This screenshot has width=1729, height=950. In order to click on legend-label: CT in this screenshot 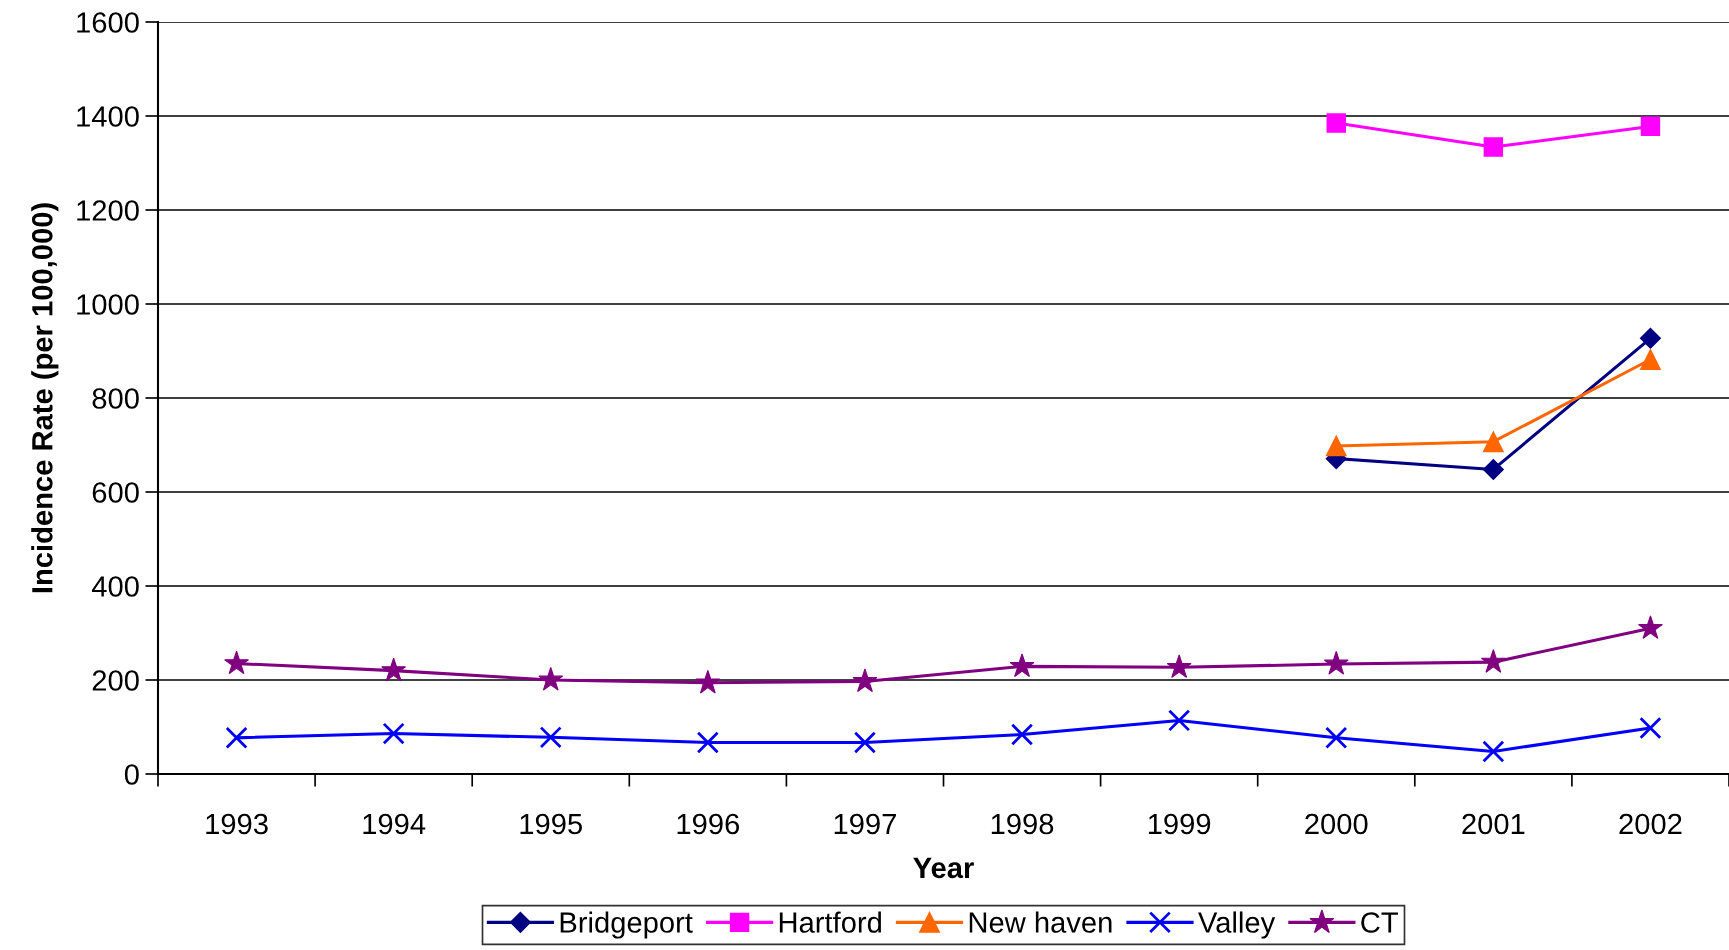, I will do `click(1379, 922)`.